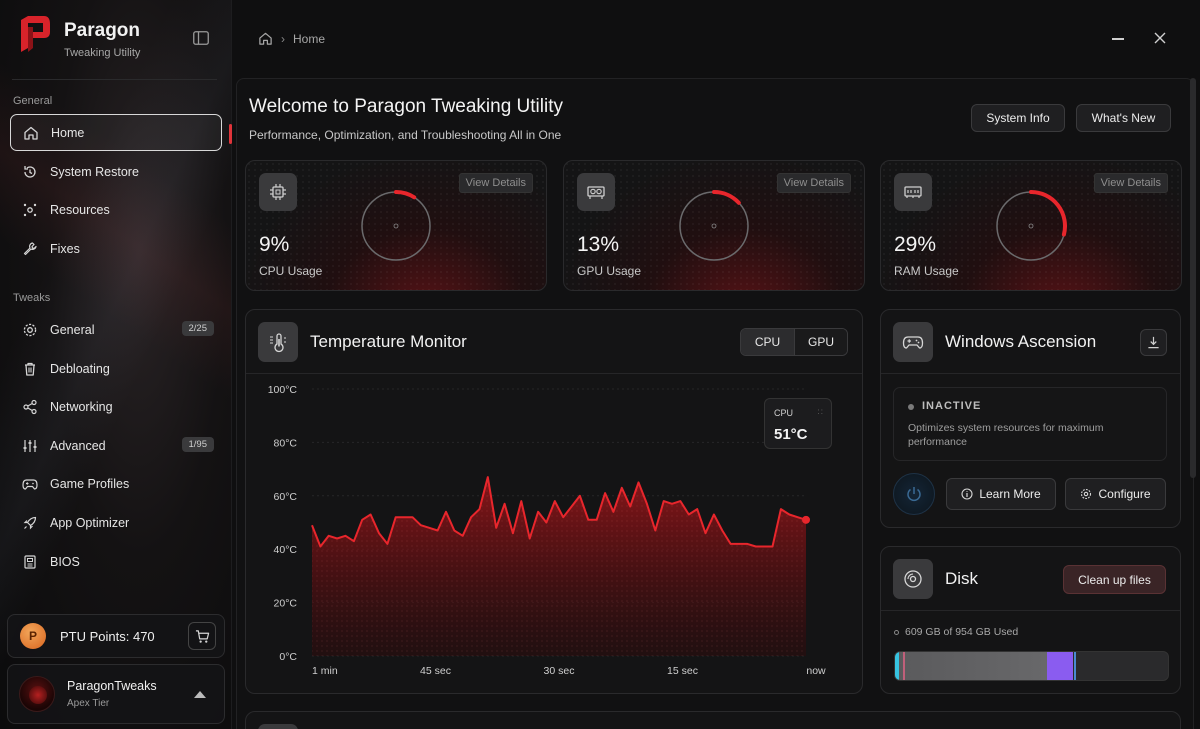  What do you see at coordinates (816, 671) in the screenshot?
I see `x-tick-label: now` at bounding box center [816, 671].